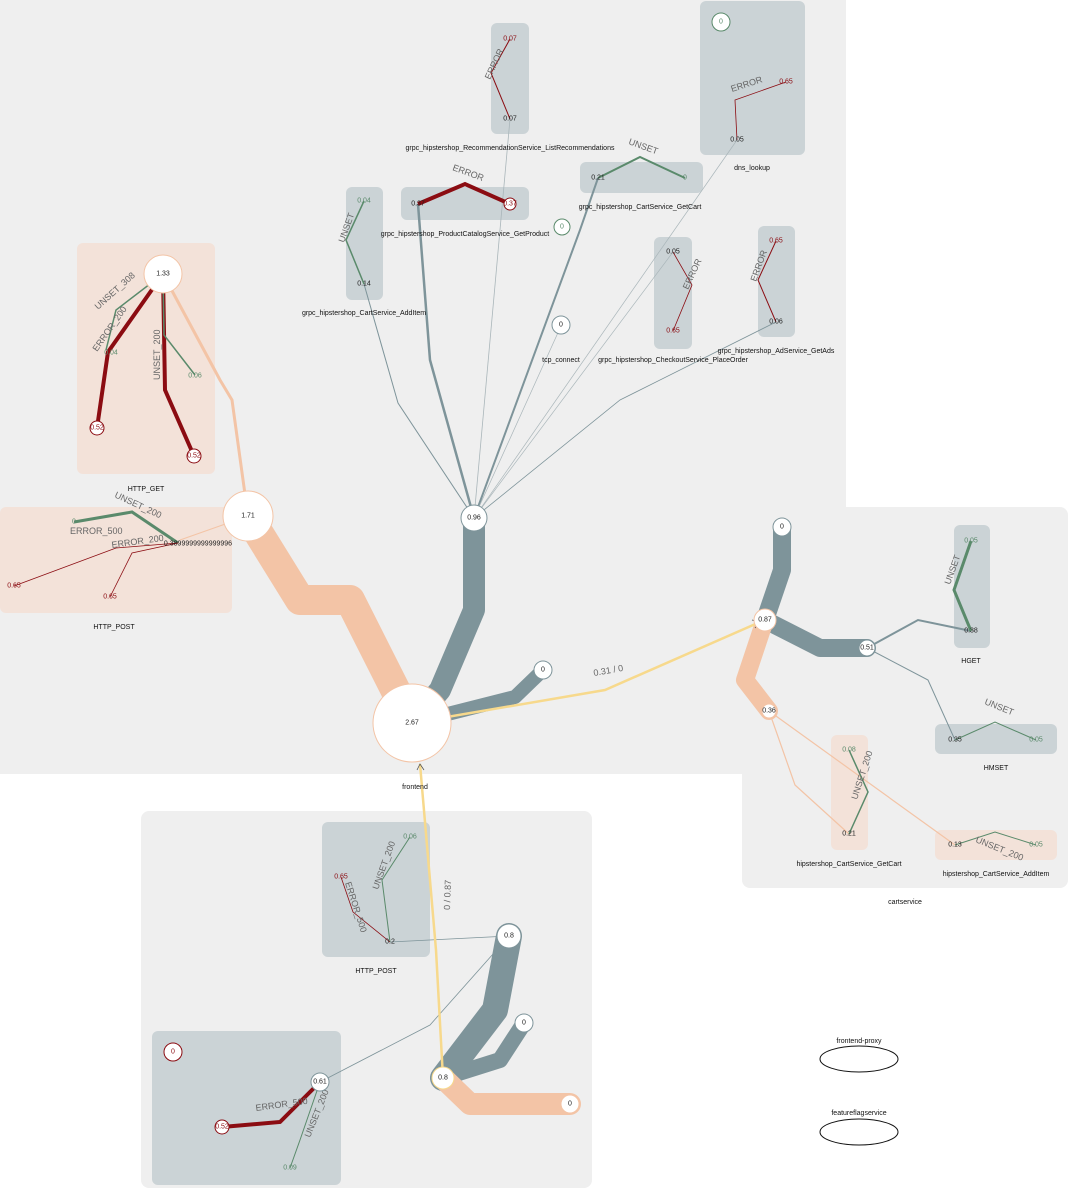 Image resolution: width=1078 pixels, height=1188 pixels. Describe the element at coordinates (205, 395) in the screenshot. I see `edge-fe-http-get` at that location.